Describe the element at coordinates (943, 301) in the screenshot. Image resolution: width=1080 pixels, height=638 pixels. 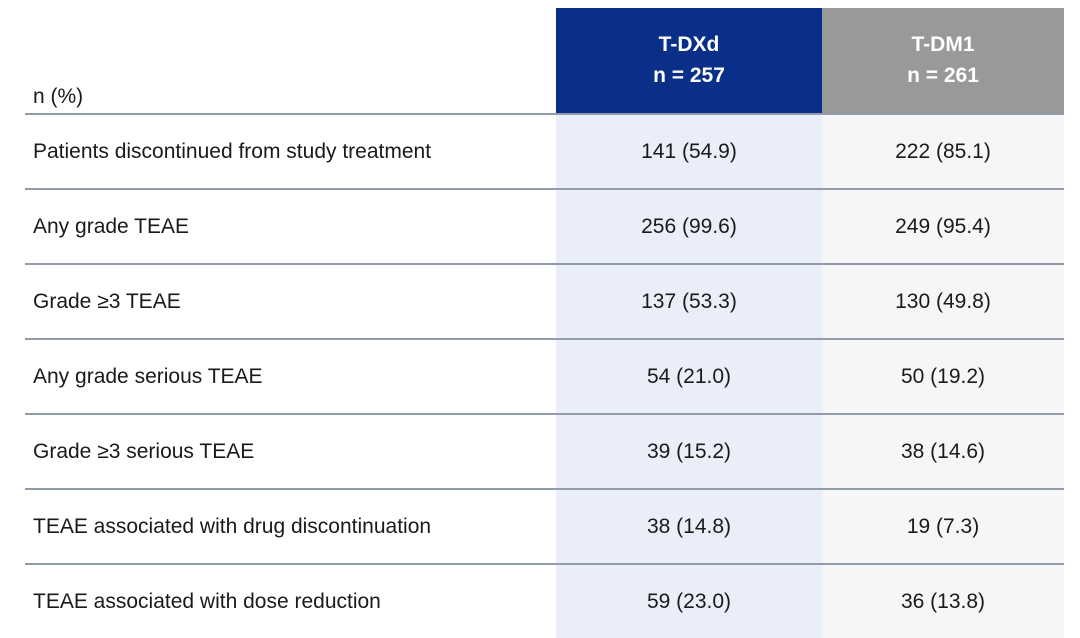
I see `tdm1-value: 130 (49.8)` at that location.